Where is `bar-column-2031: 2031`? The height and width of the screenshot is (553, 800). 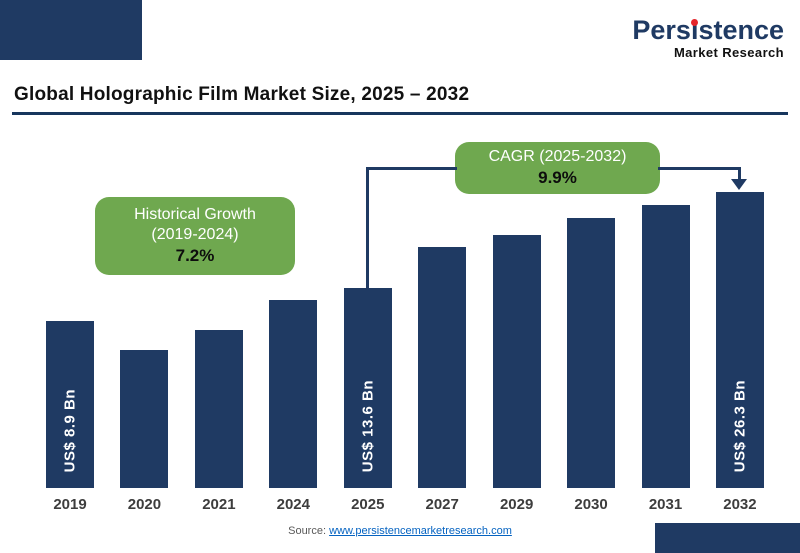
bar-column-2031: 2031 is located at coordinates (665, 359).